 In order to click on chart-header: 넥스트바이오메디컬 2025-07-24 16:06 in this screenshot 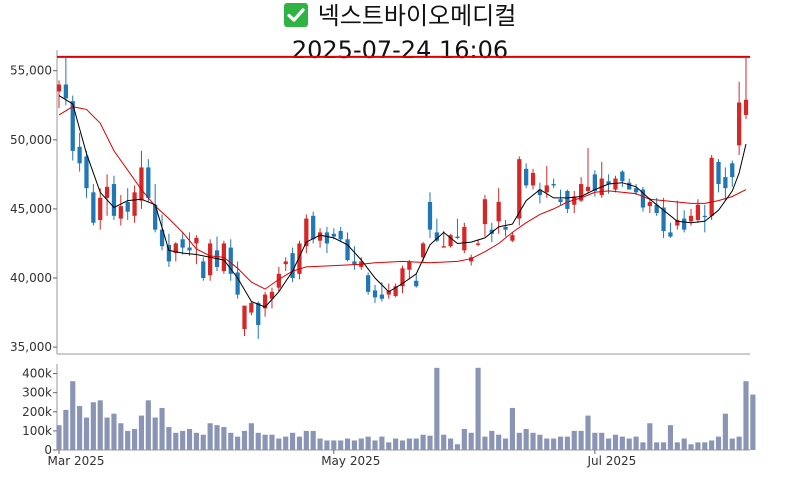, I will do `click(400, 33)`.